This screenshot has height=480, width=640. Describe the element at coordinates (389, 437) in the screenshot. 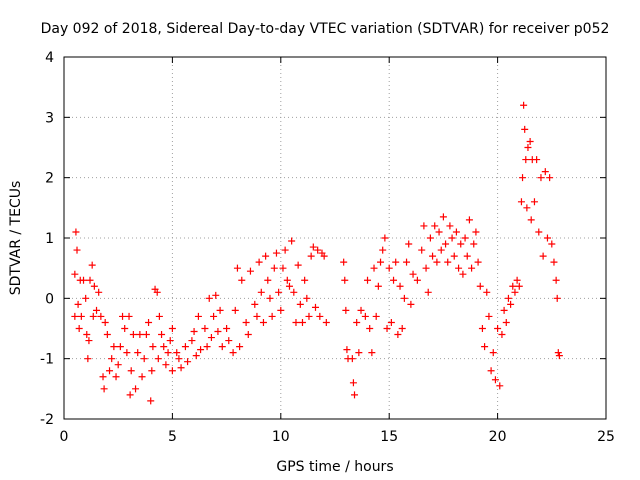

I see `x-tick-label: 15` at that location.